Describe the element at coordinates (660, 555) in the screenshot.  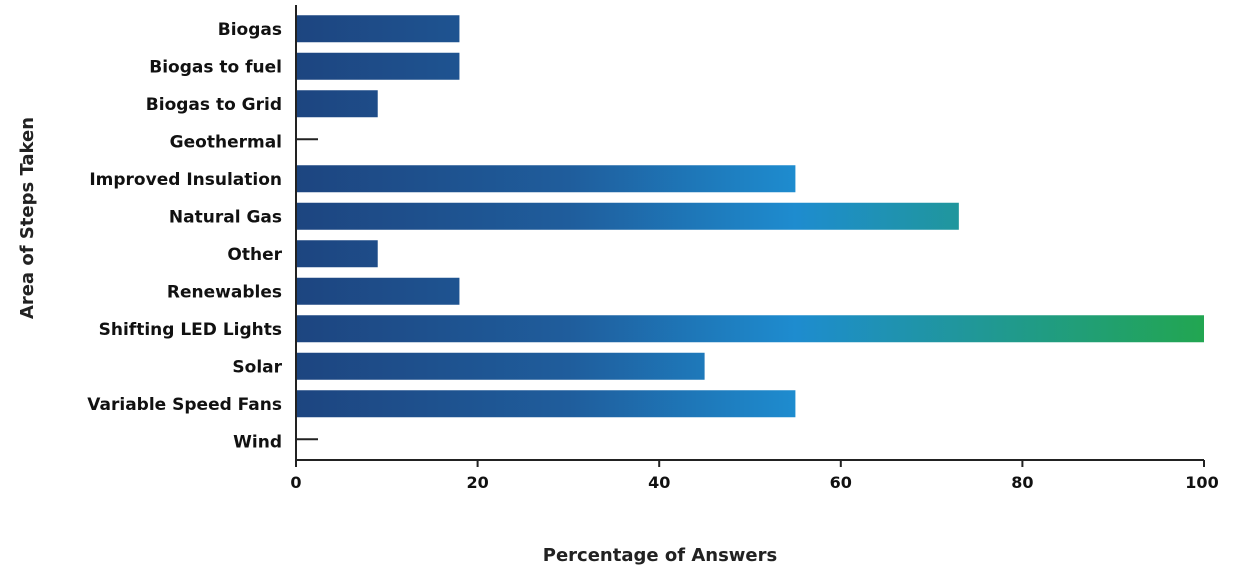
I see `x-axis-title: Percentage of Answers` at that location.